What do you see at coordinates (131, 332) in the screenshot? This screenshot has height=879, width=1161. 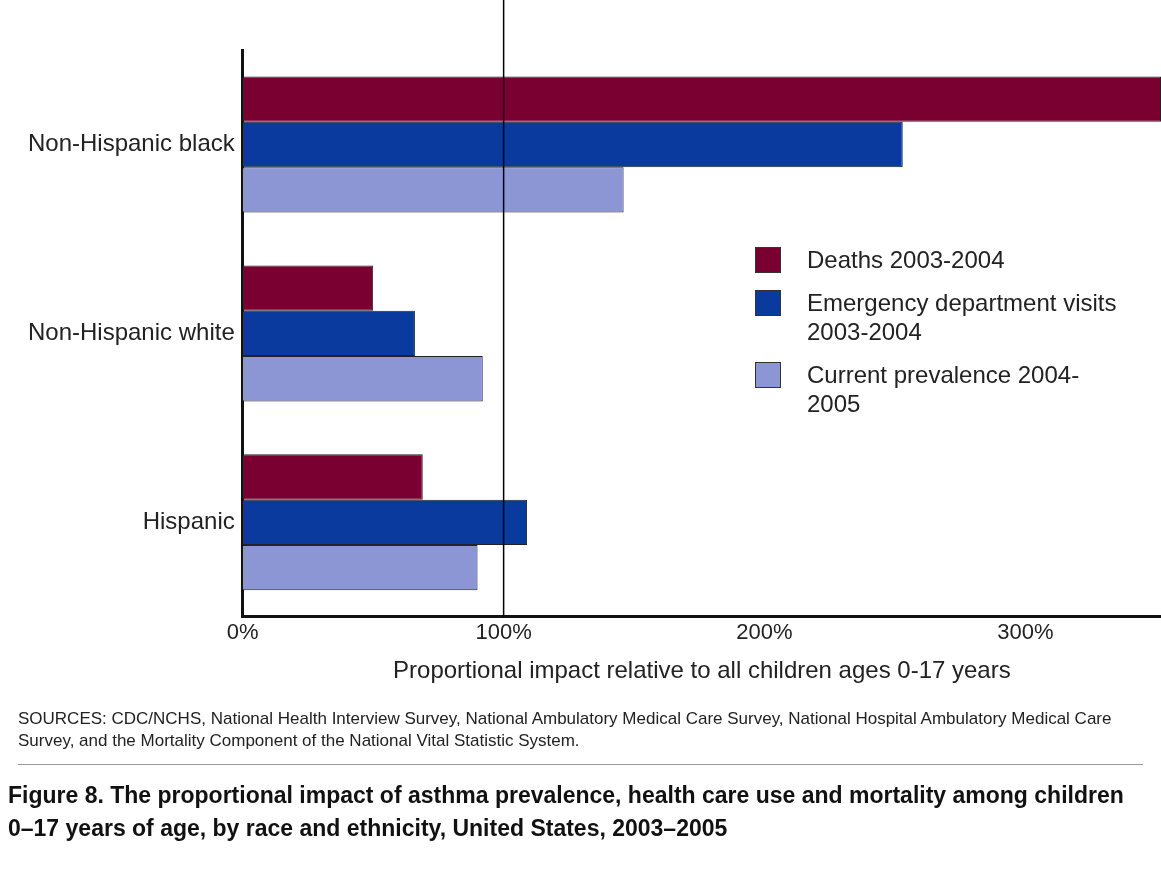 I see `y-tick-label: Non-Hispanic white` at bounding box center [131, 332].